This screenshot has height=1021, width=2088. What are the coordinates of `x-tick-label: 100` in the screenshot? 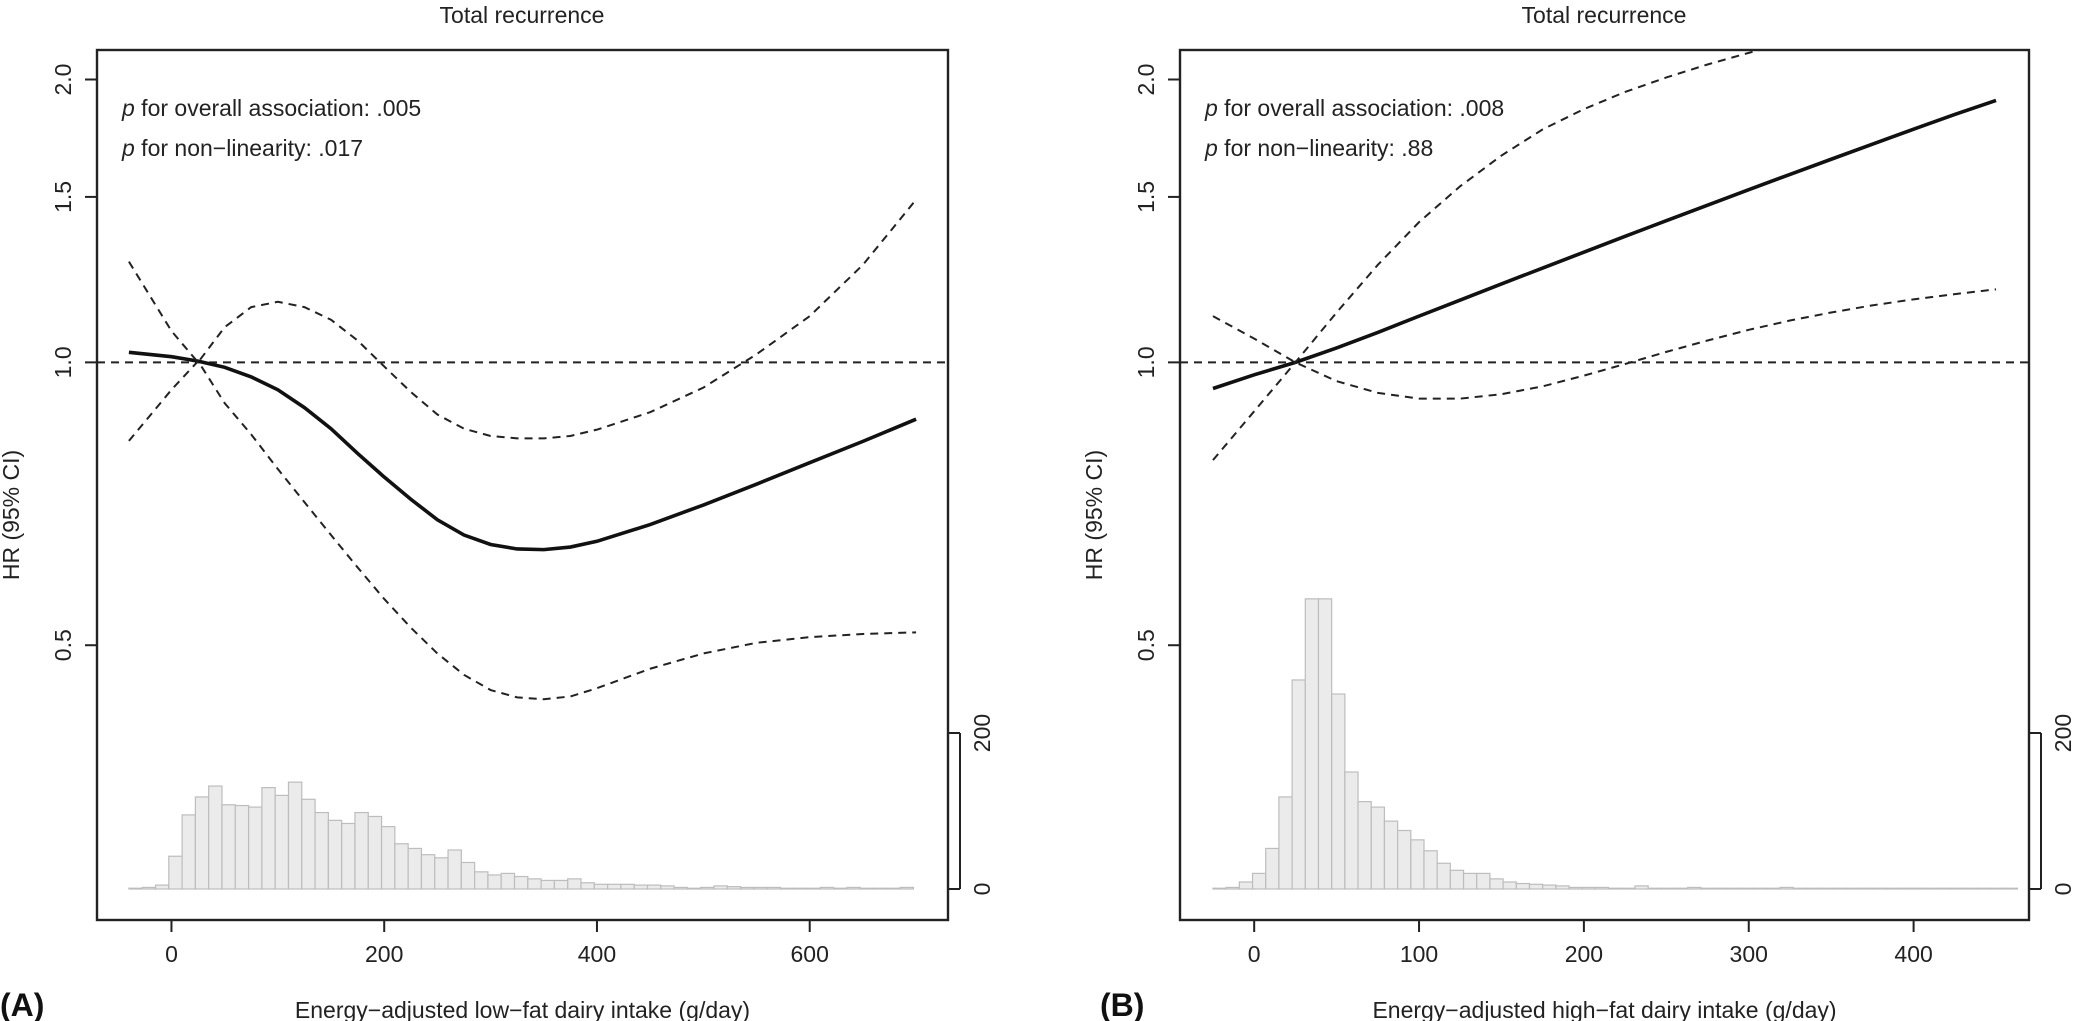 It's located at (1419, 954).